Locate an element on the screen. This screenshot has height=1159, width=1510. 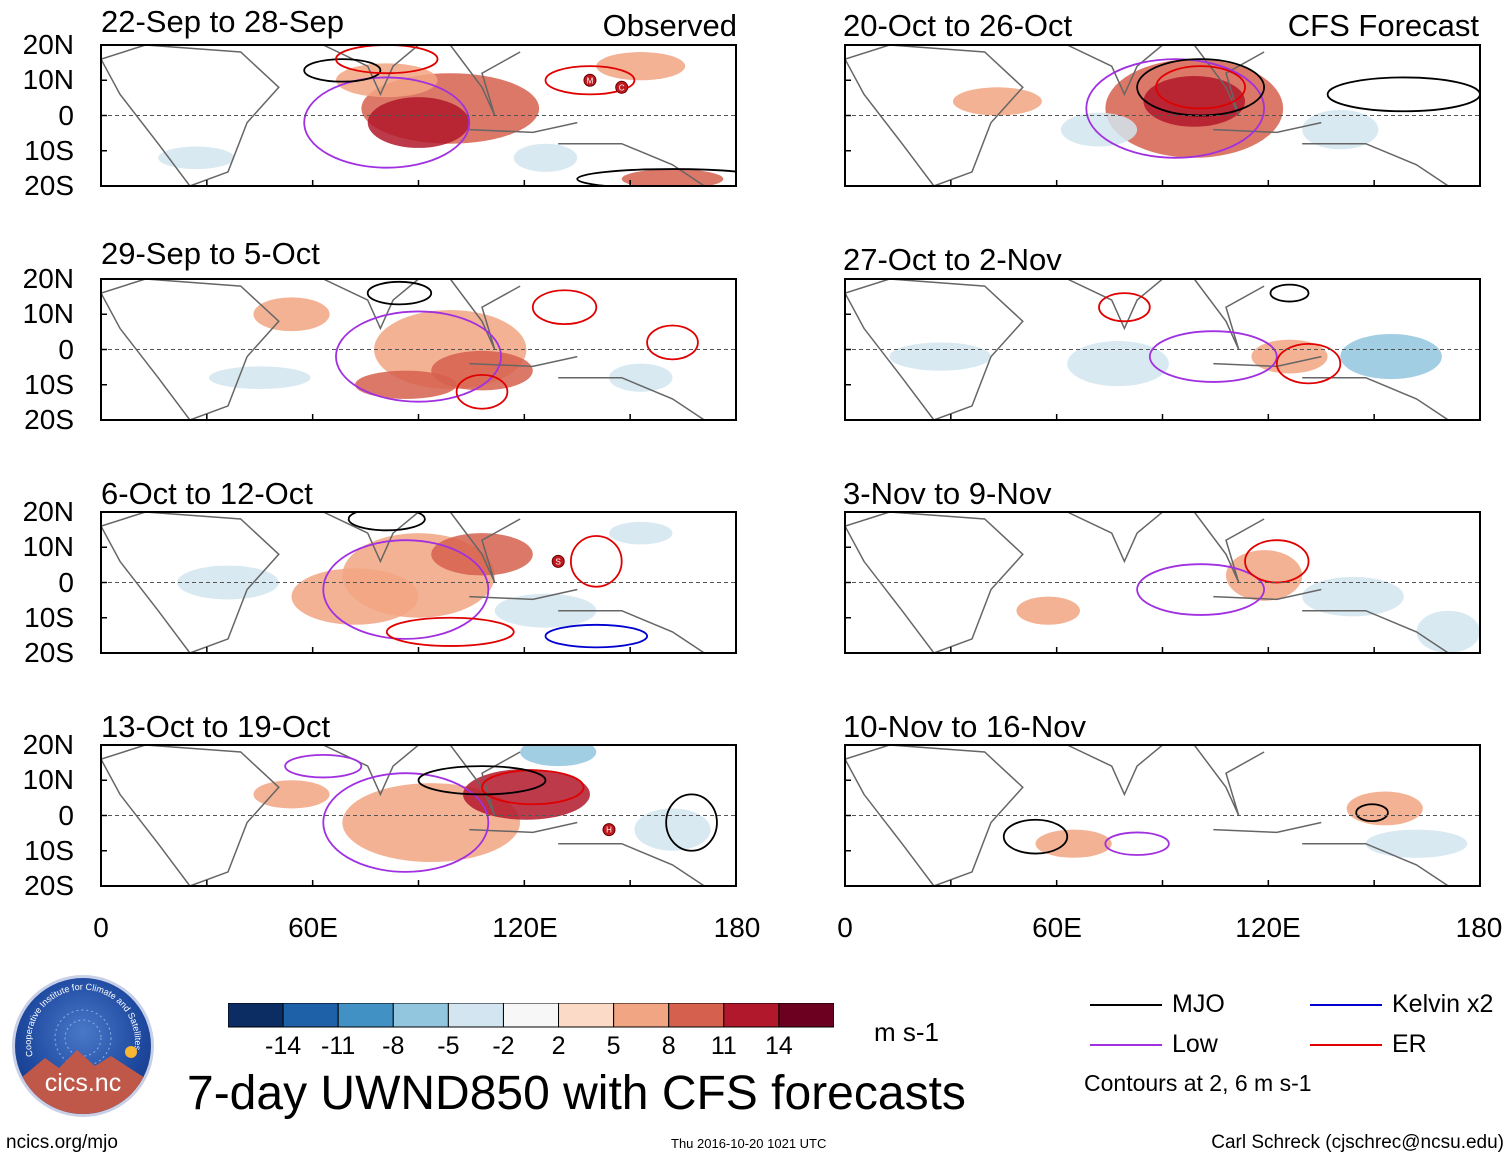
main-title: 7-day UWND850 with CFS forecasts is located at coordinates (576, 1093).